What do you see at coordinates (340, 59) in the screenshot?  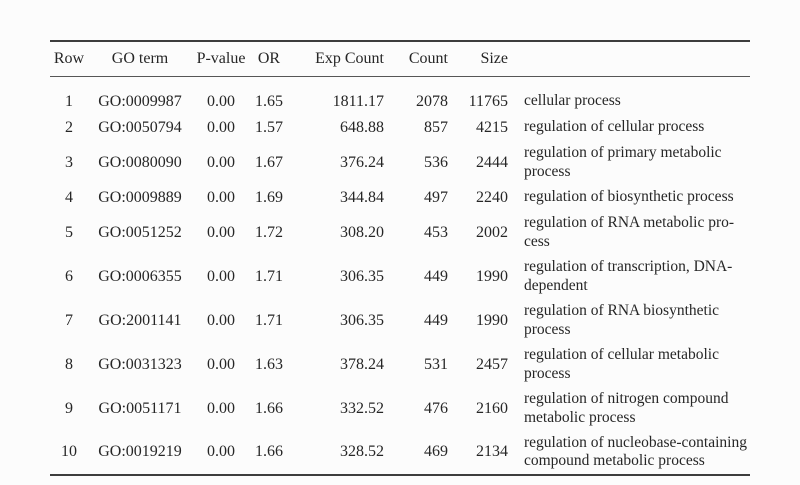 I see `col-header-exp-count: Exp Count` at bounding box center [340, 59].